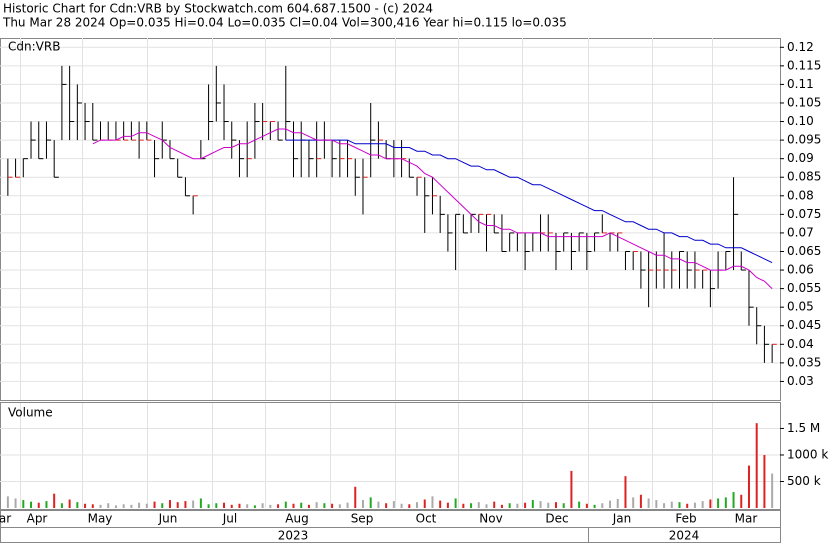 The image size is (830, 543). Describe the element at coordinates (529, 201) in the screenshot. I see `moving-average-slow` at that location.